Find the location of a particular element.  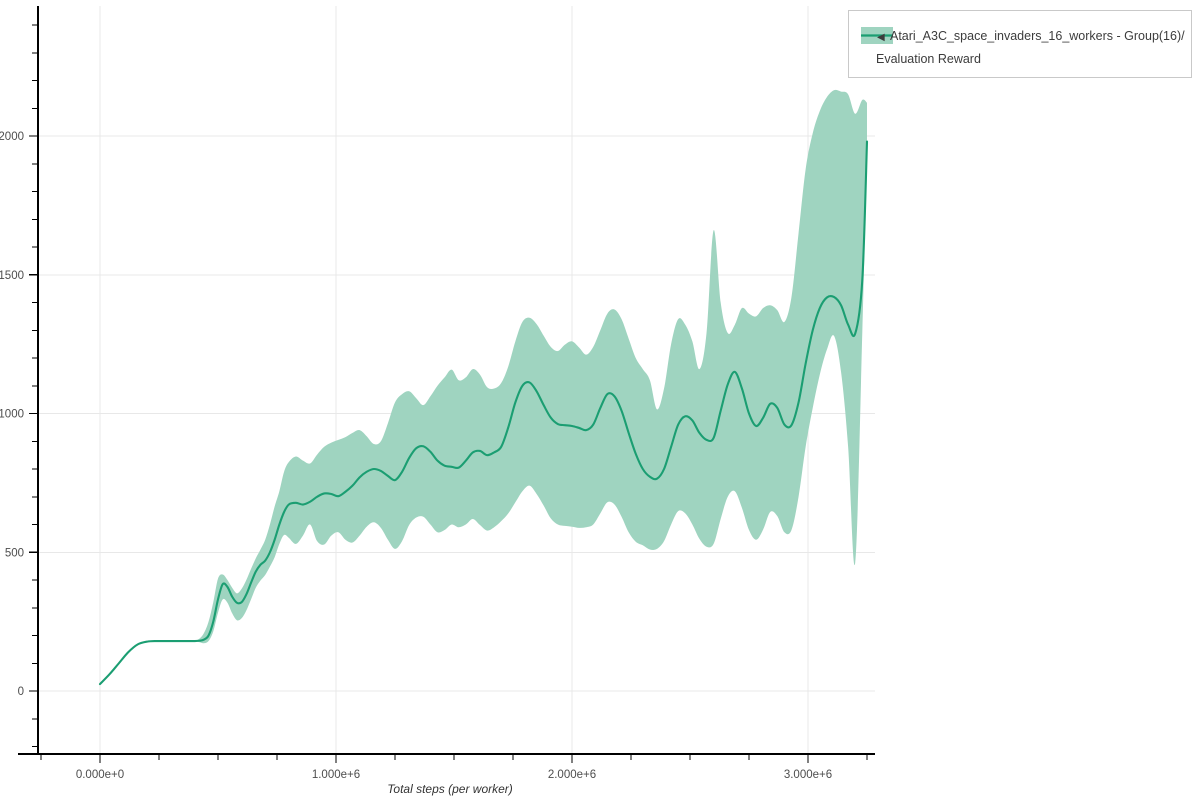

y-tick-label: 2000 is located at coordinates (12, 137).